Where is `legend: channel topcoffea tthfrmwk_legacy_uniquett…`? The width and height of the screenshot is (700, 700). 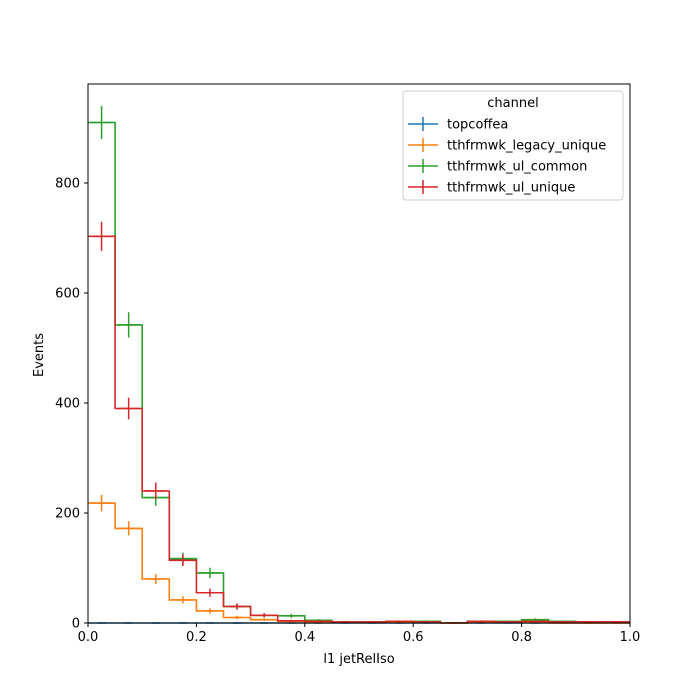
legend: channel topcoffea tthfrmwk_legacy_uniquett… is located at coordinates (513, 145).